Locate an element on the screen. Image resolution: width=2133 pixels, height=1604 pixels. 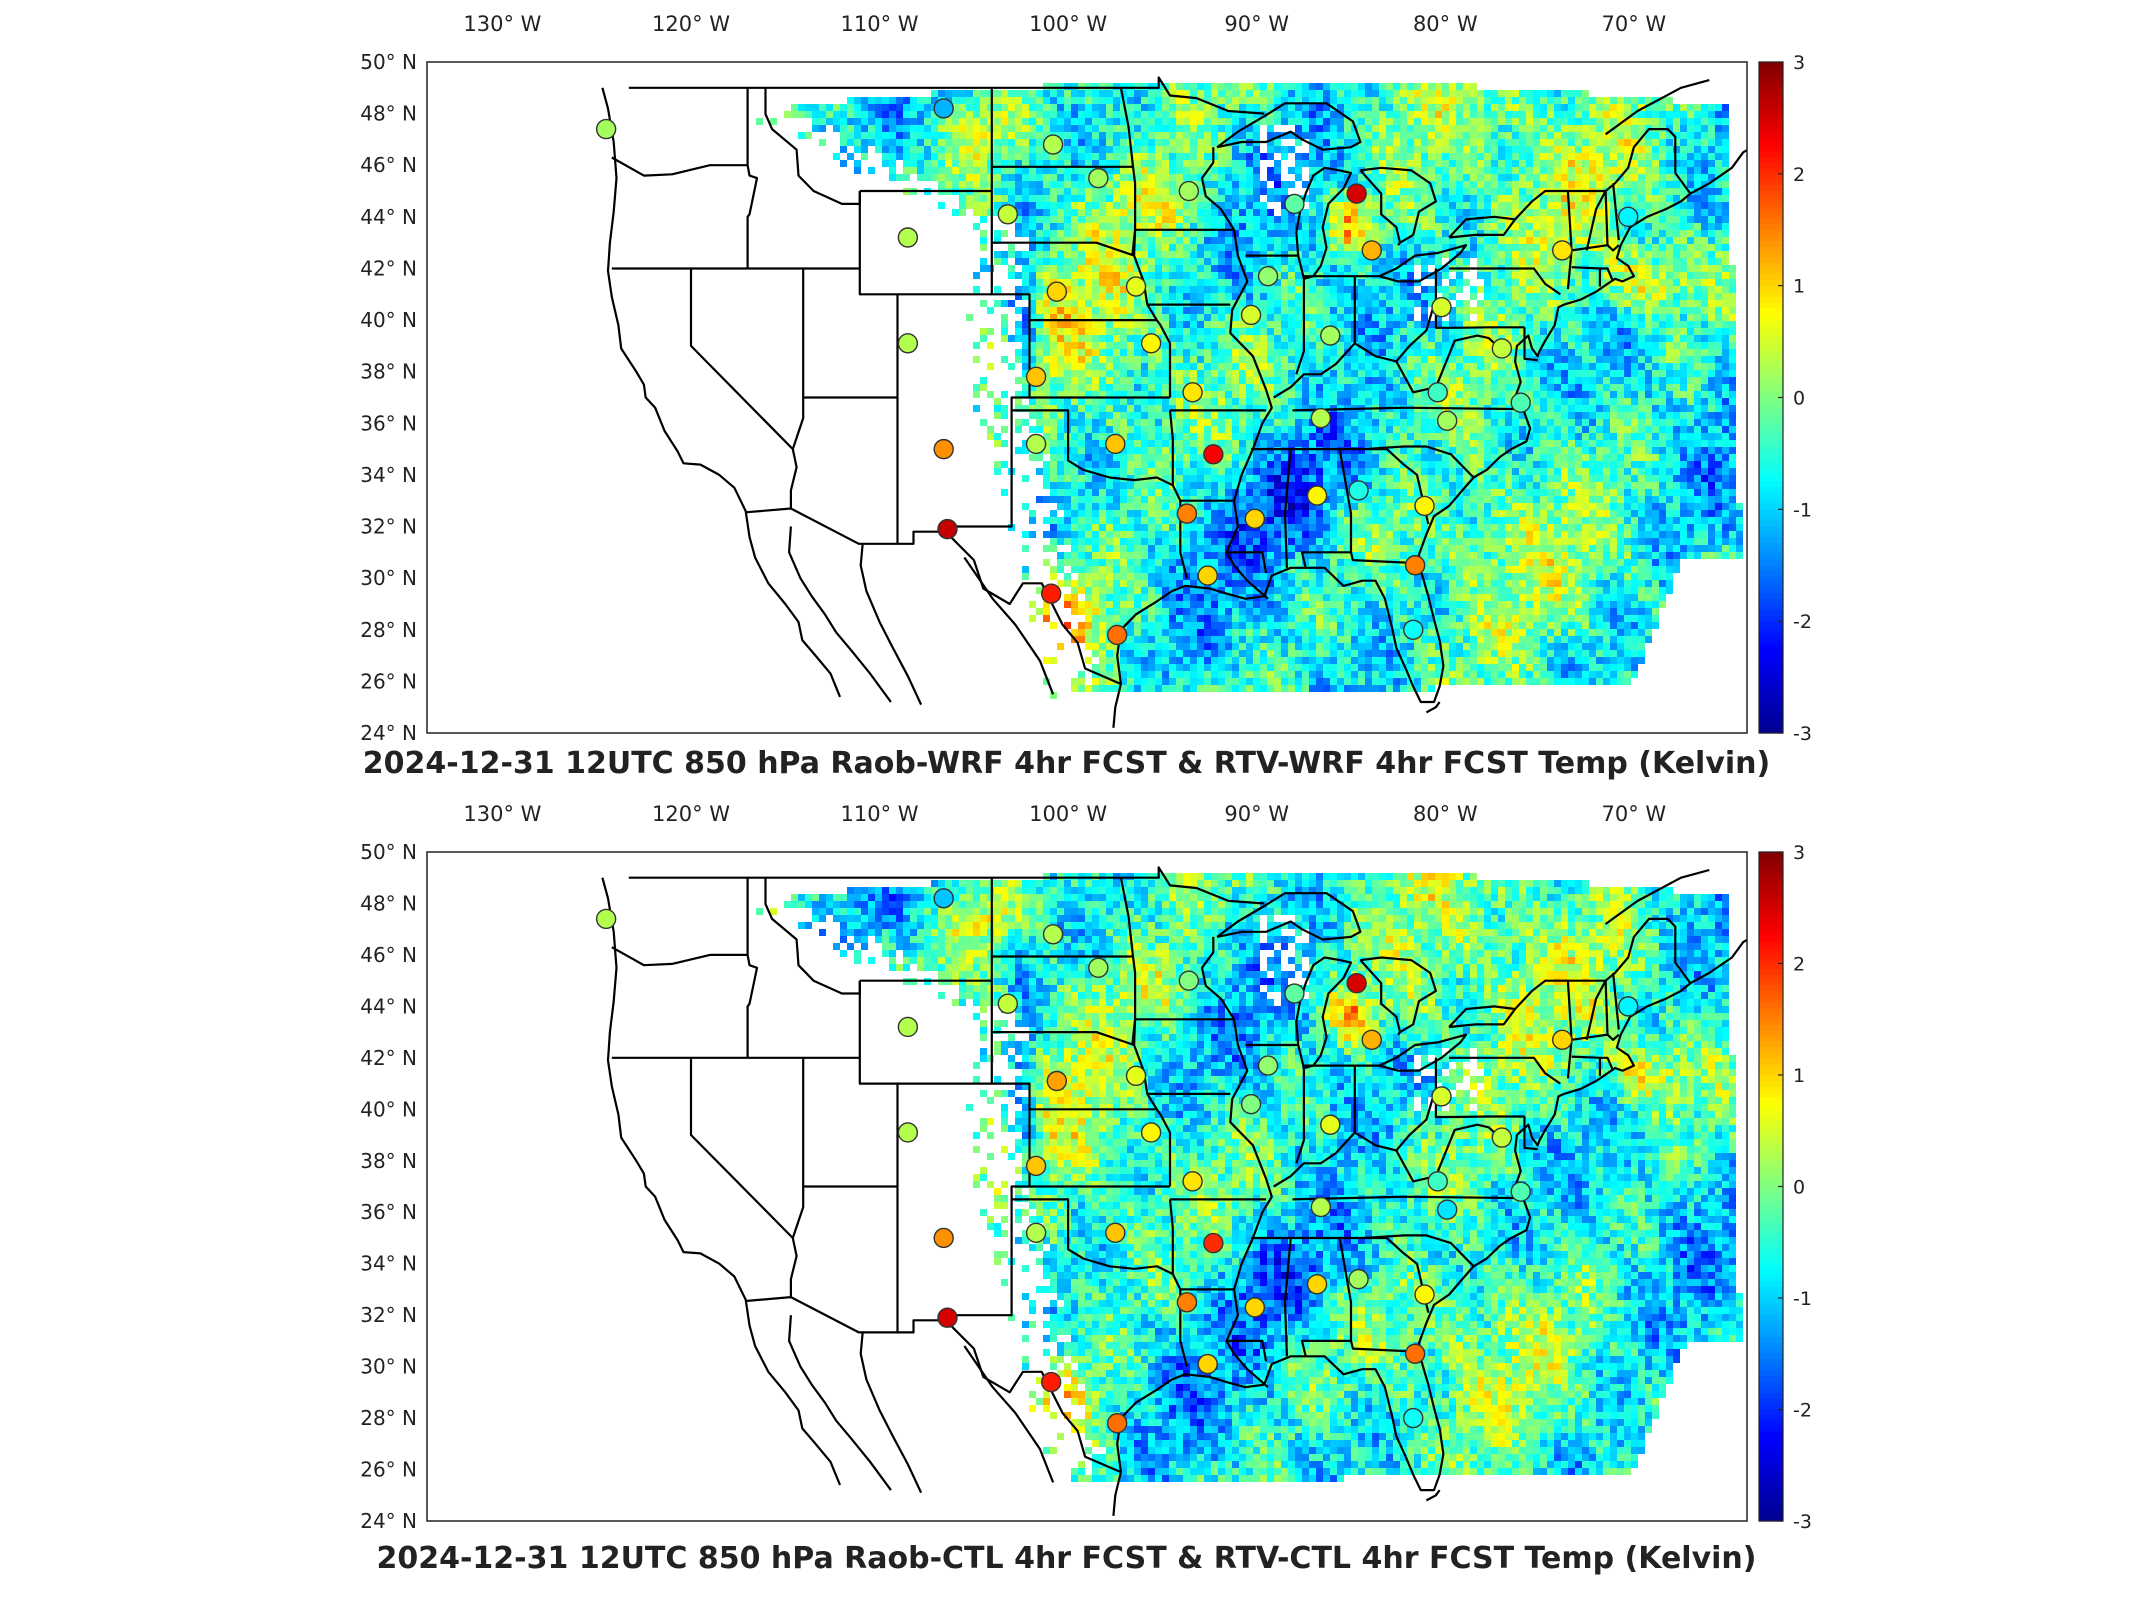
lat-tick-label: 26° N is located at coordinates (388, 1470).